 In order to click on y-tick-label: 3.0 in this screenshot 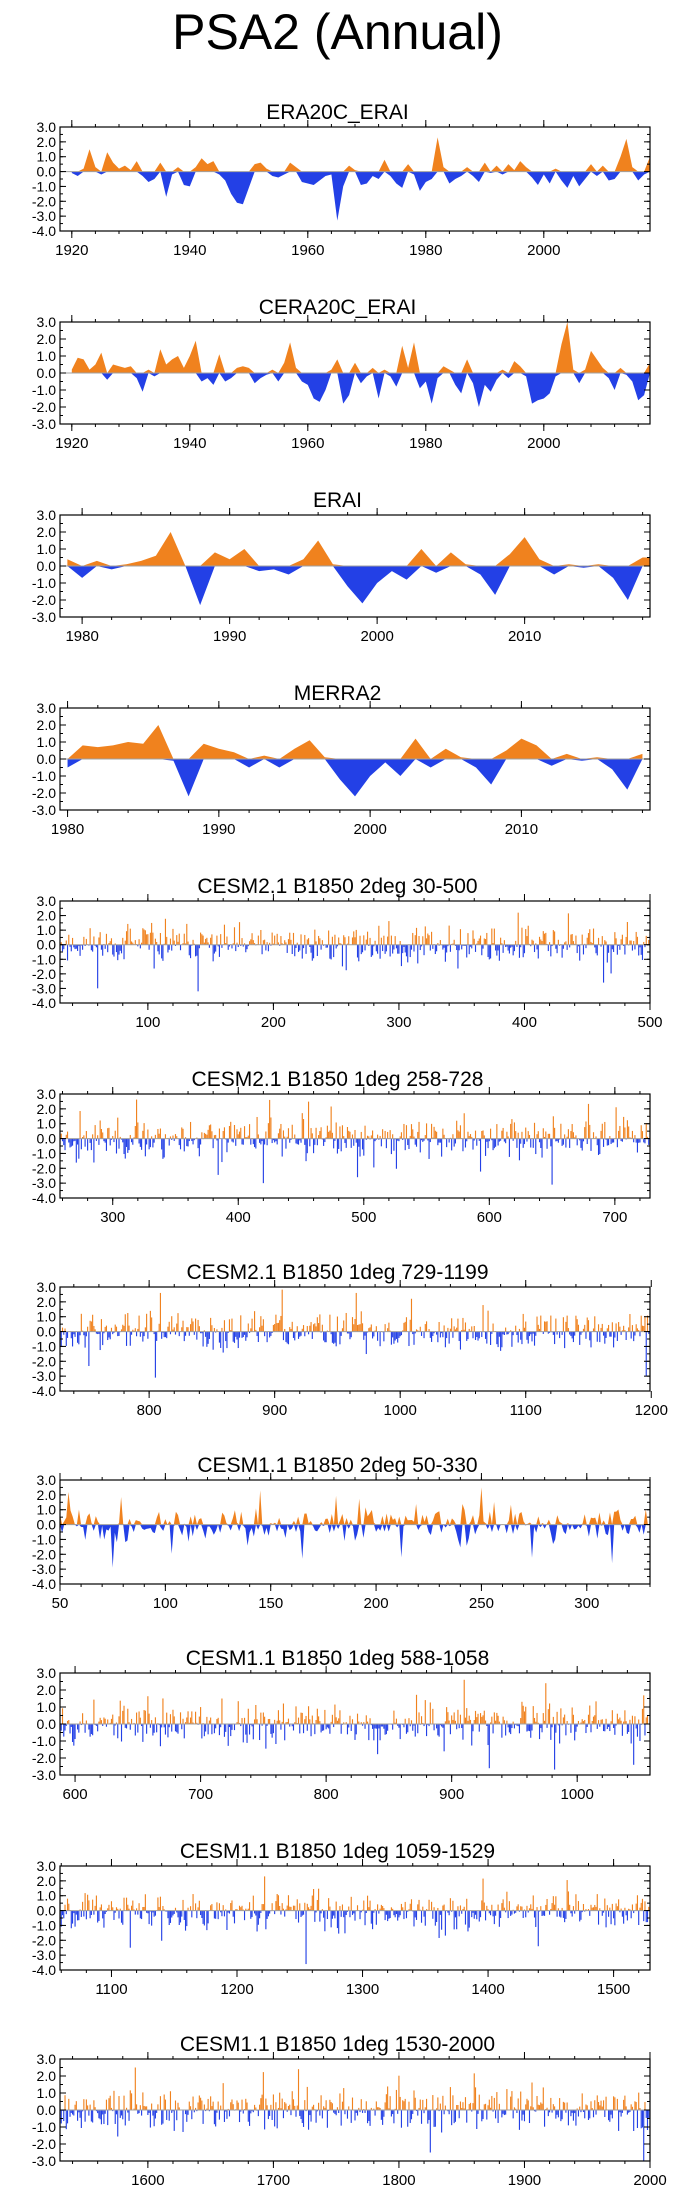, I will do `click(47, 2059)`.